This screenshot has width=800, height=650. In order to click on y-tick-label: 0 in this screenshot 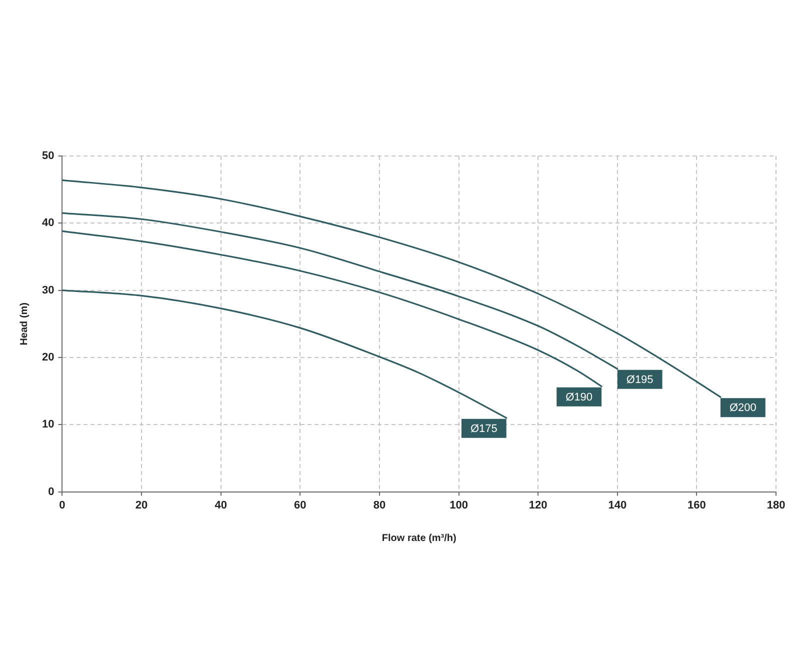, I will do `click(51, 492)`.